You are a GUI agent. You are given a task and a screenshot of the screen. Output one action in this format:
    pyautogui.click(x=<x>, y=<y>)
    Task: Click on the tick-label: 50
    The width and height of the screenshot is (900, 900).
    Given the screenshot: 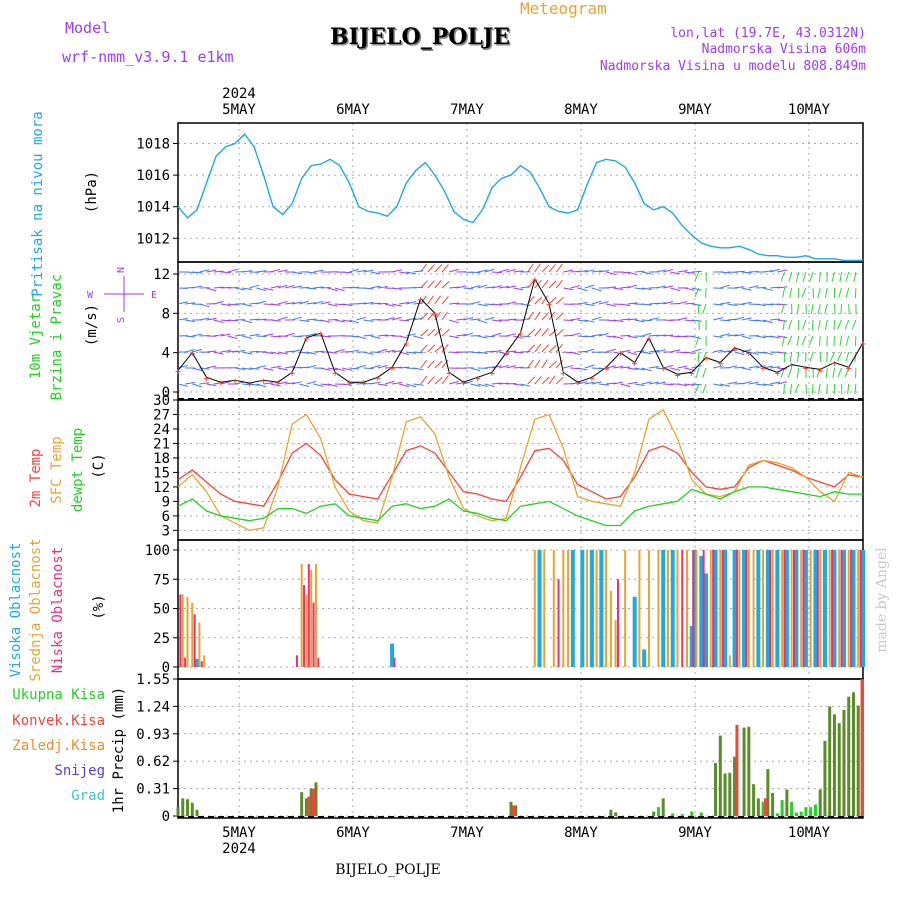 What is the action you would take?
    pyautogui.click(x=161, y=610)
    